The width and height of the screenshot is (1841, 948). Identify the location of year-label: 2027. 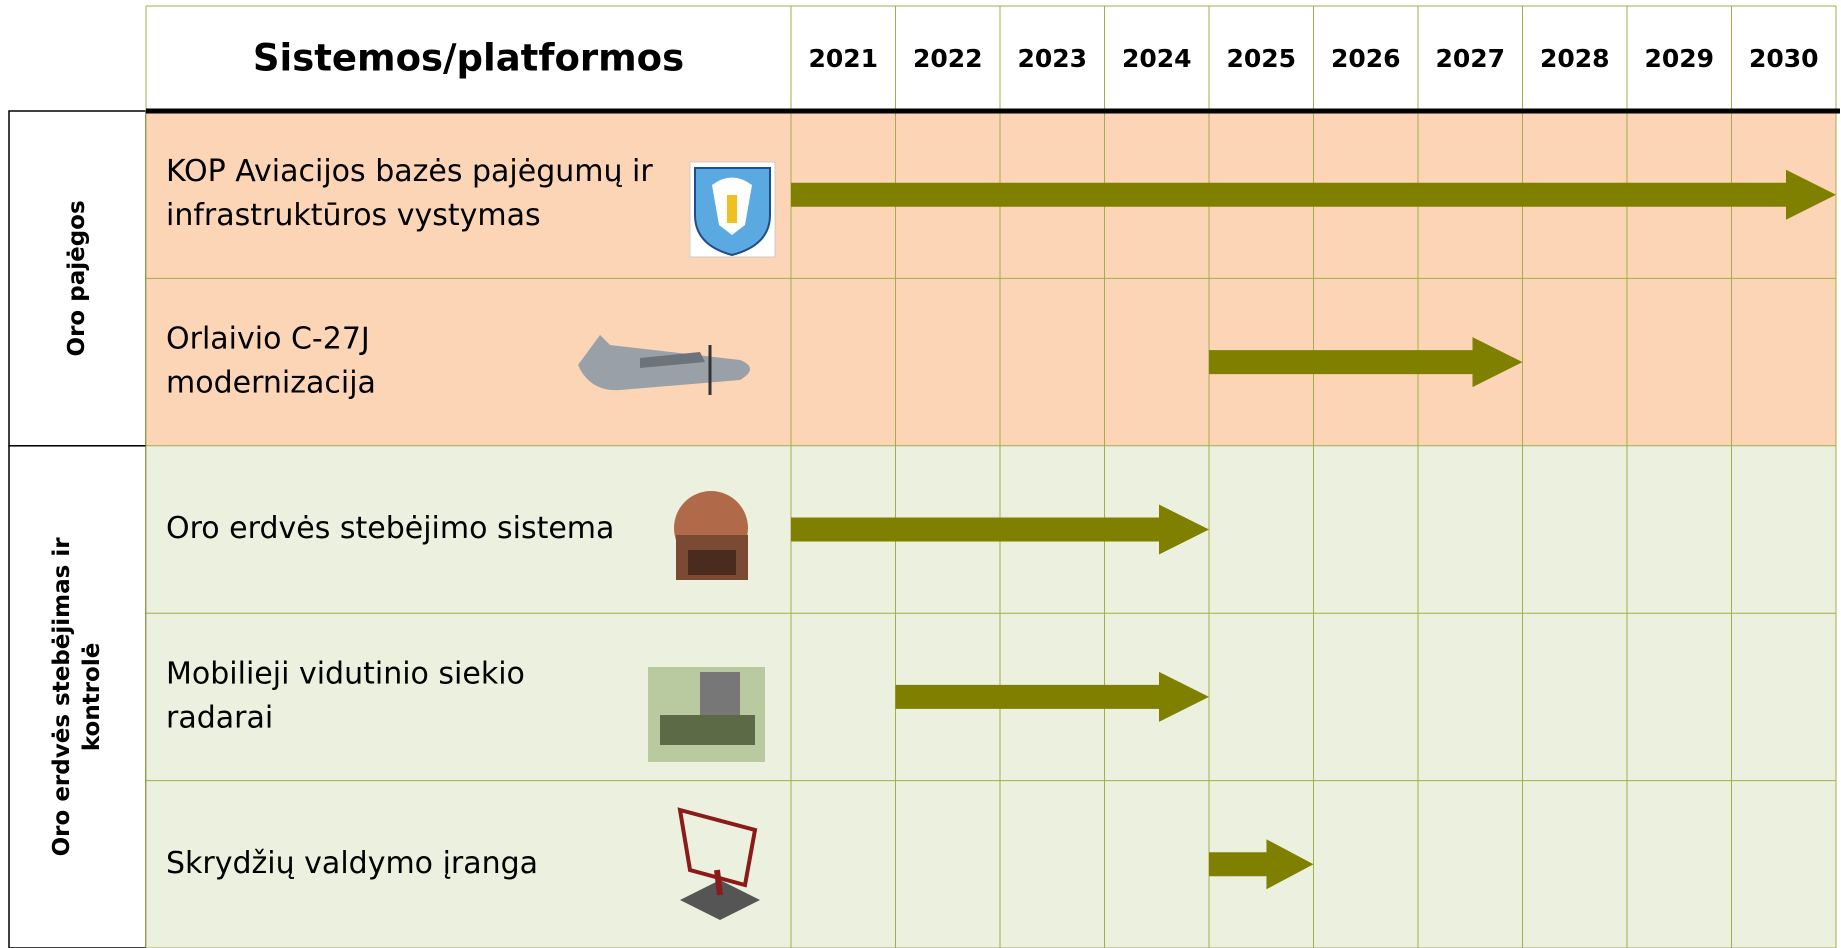
(1470, 58).